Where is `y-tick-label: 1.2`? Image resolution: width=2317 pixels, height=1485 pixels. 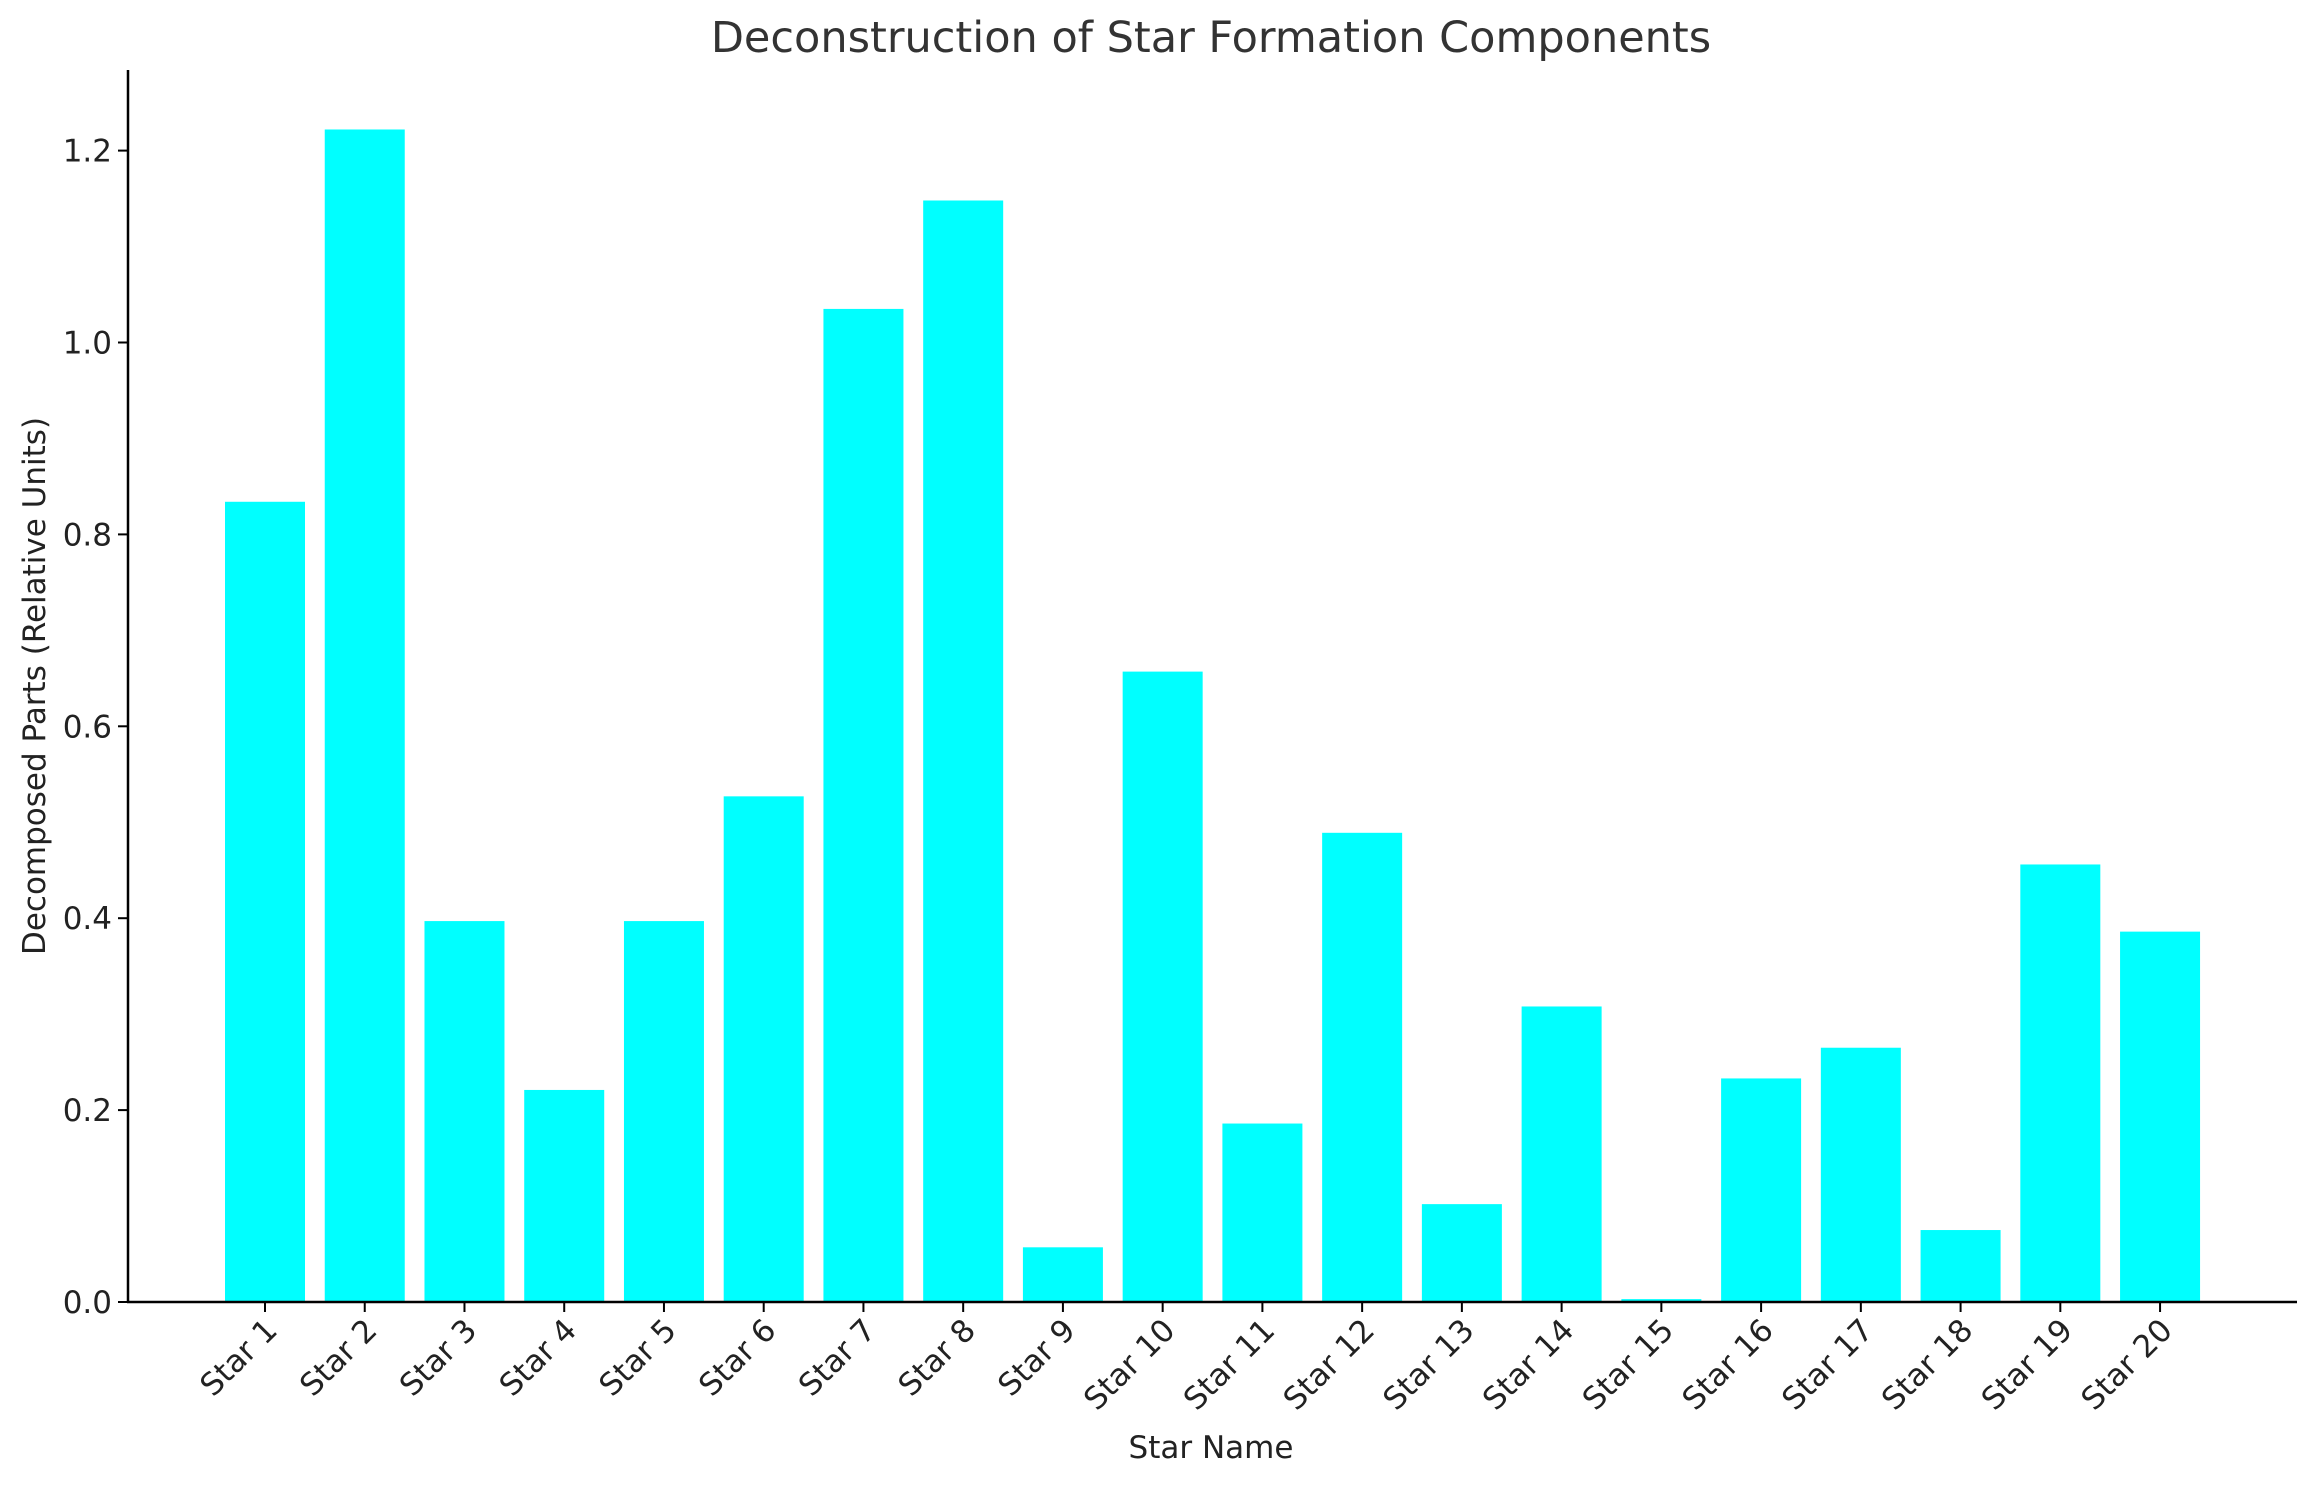 y-tick-label: 1.2 is located at coordinates (87, 152).